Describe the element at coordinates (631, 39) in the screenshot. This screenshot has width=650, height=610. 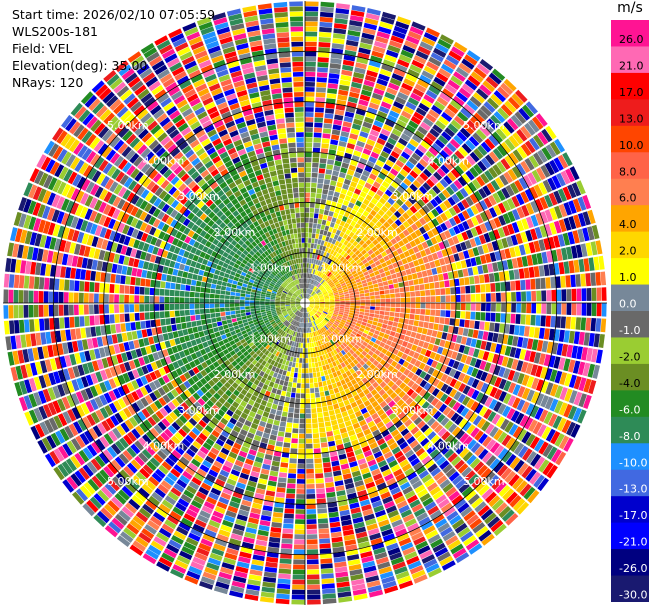
I see `colorbar-tick-label: 26.0` at that location.